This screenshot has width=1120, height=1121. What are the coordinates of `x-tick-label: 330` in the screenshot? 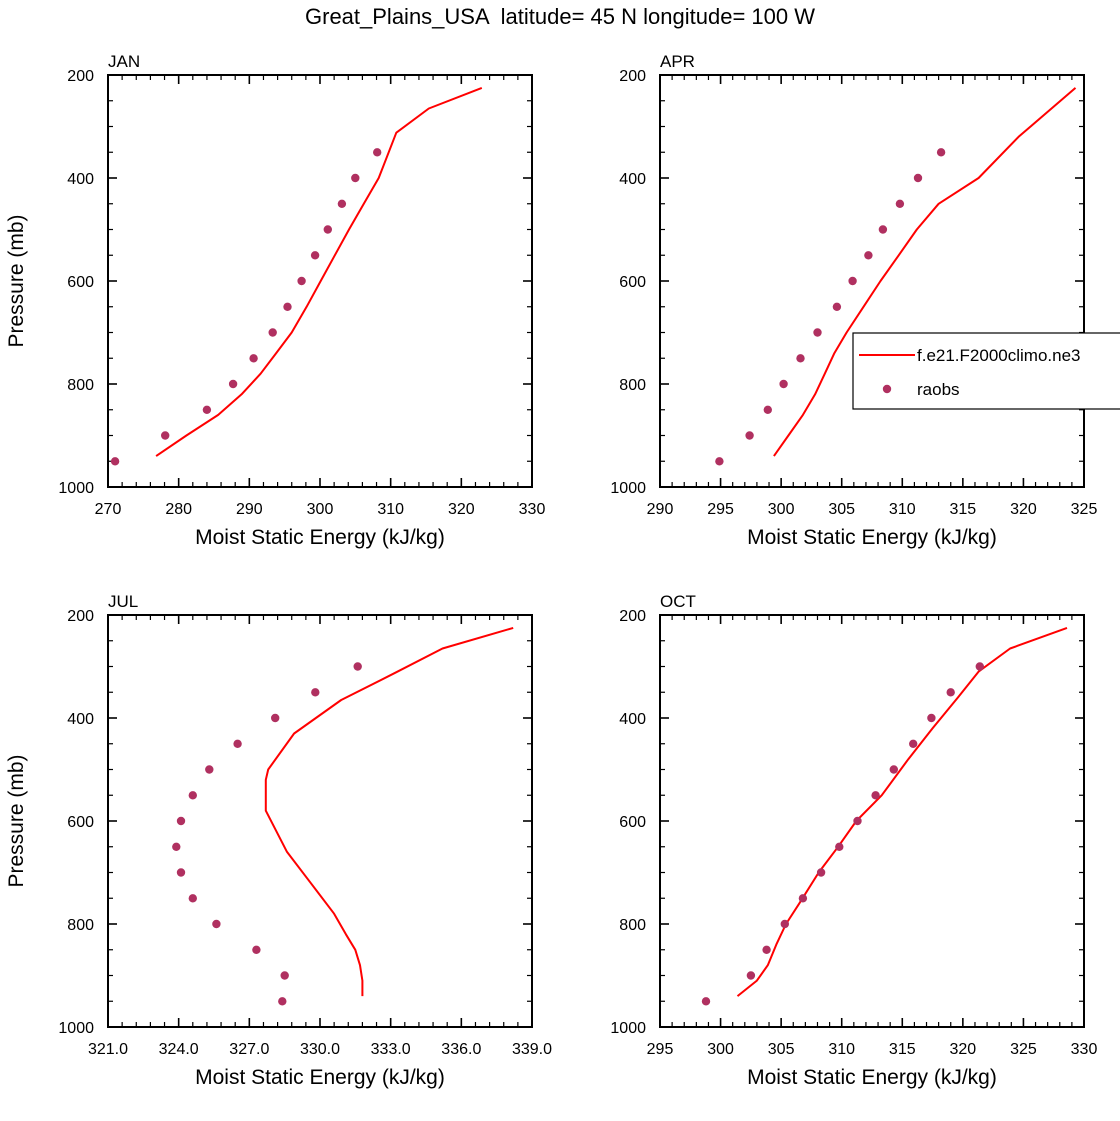 It's located at (532, 509).